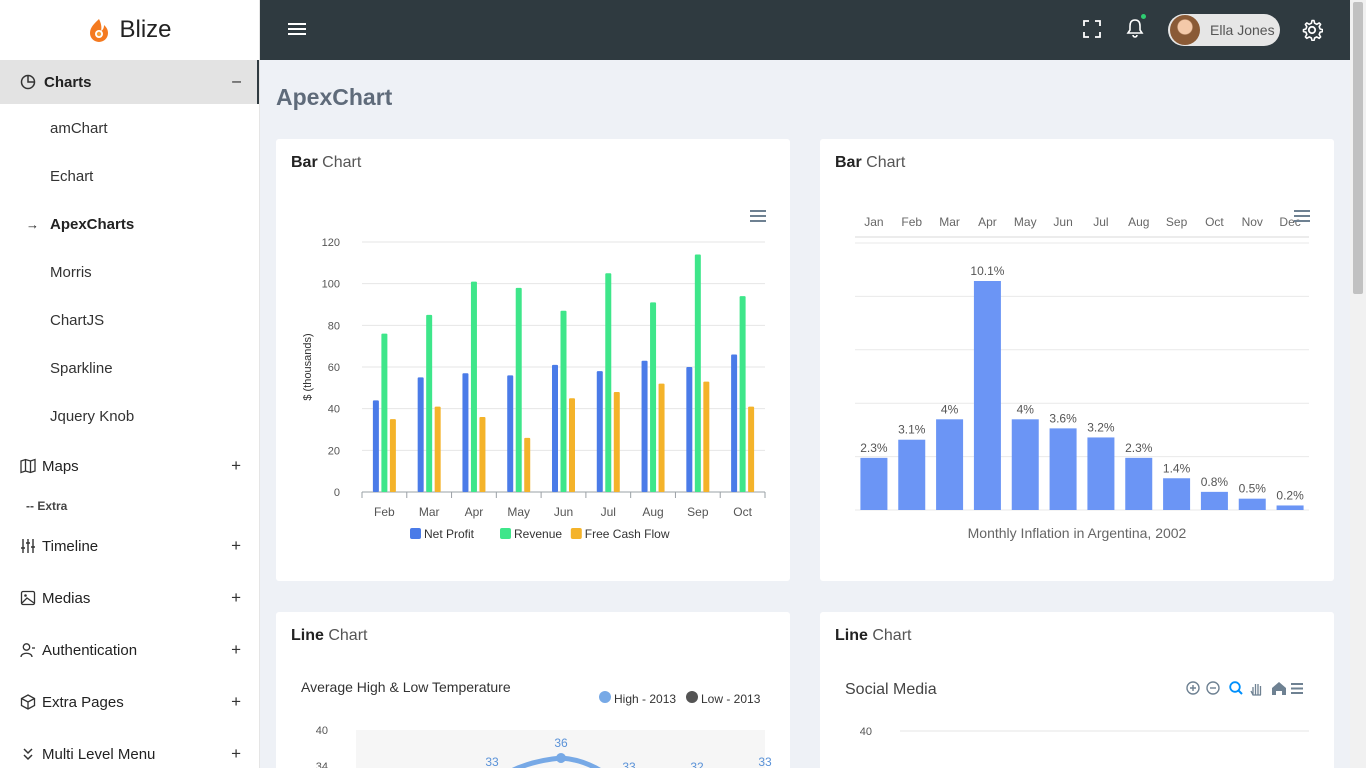 Image resolution: width=1366 pixels, height=768 pixels. I want to click on avatar, so click(1185, 30).